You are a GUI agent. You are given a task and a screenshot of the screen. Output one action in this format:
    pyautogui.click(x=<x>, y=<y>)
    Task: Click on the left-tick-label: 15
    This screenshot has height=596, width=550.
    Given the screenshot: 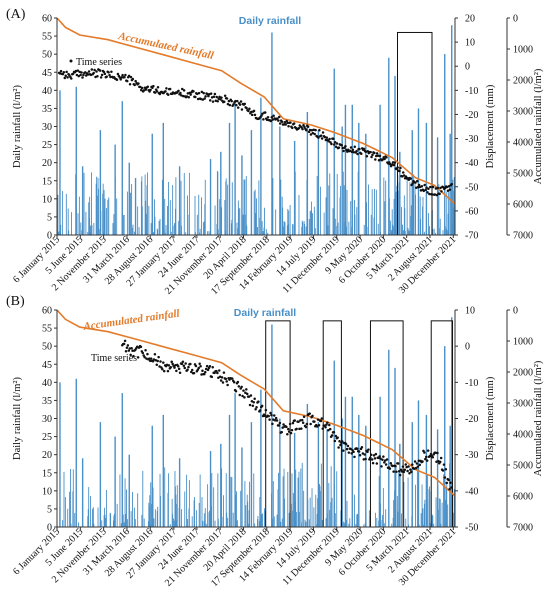 What is the action you would take?
    pyautogui.click(x=47, y=473)
    